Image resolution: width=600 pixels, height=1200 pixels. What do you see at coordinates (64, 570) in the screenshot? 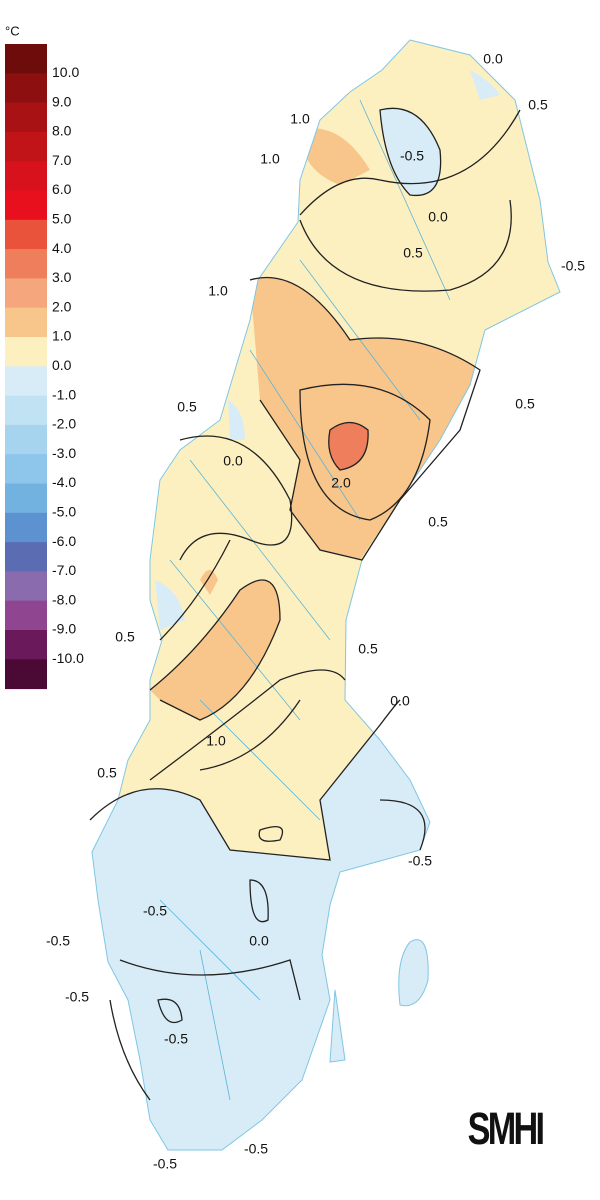
I see `legend-label: -7.0` at bounding box center [64, 570].